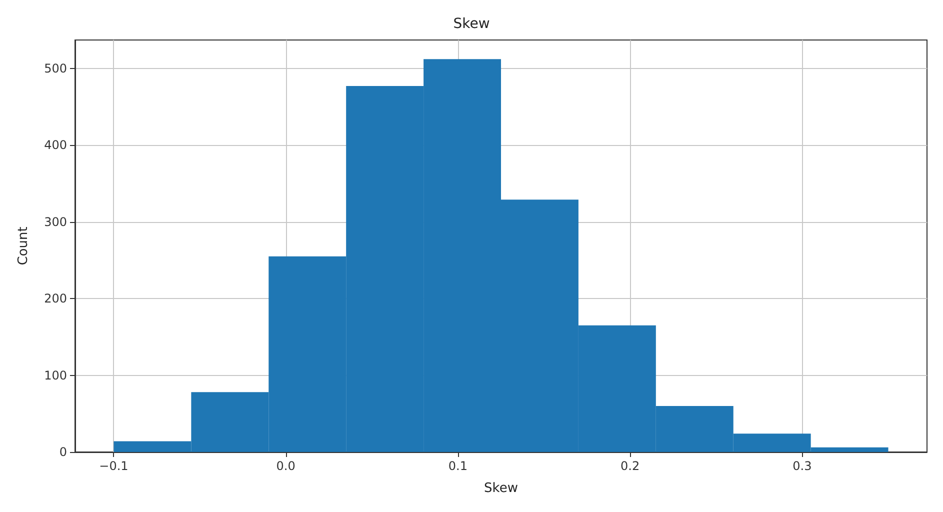  What do you see at coordinates (23, 246) in the screenshot?
I see `y-axis-title: Count` at bounding box center [23, 246].